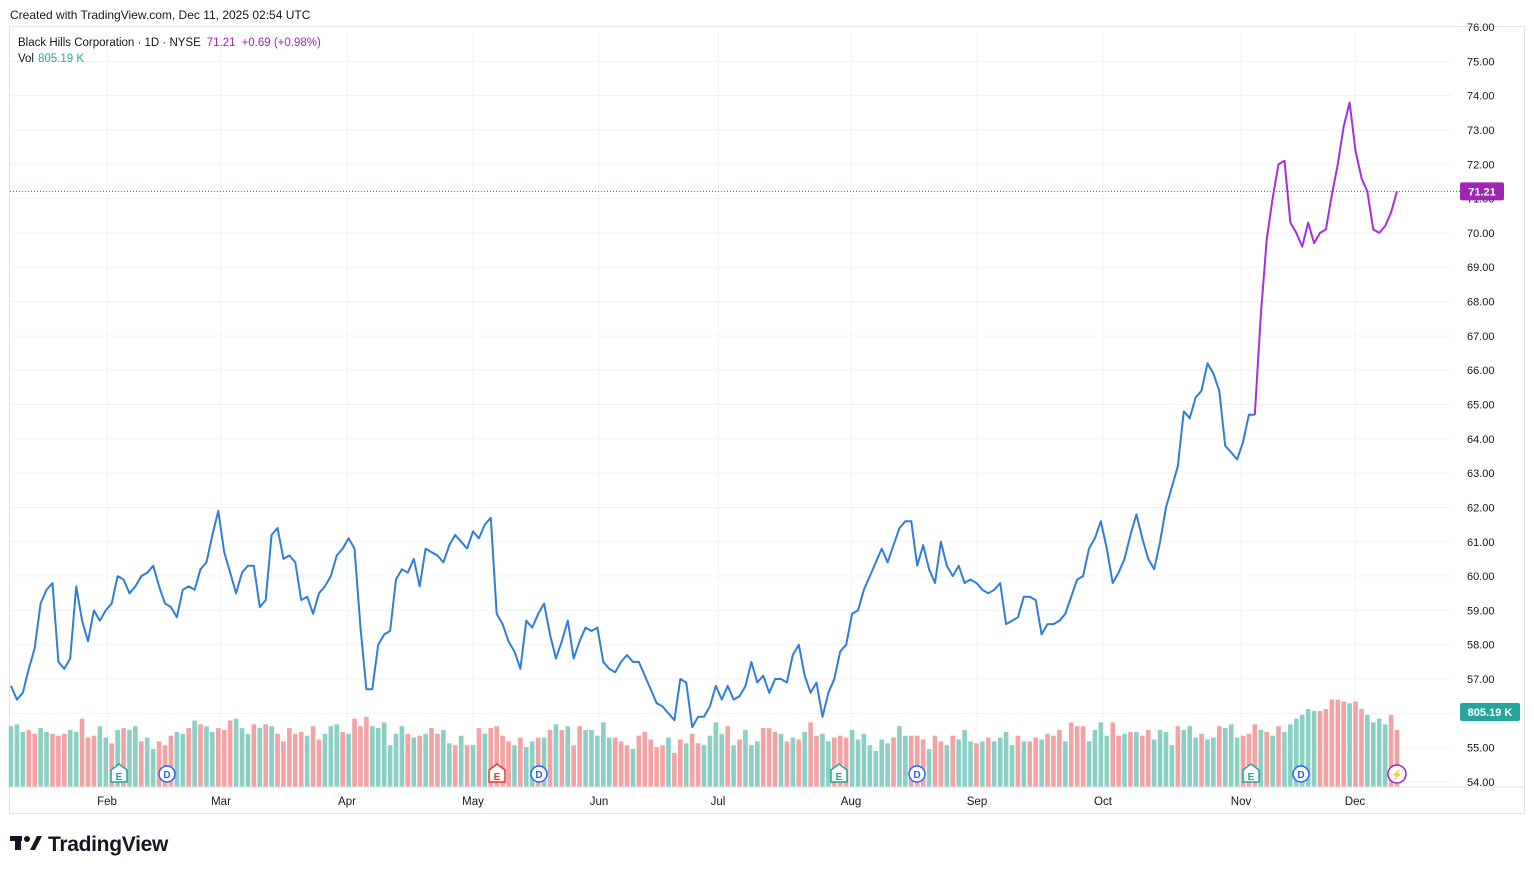  Describe the element at coordinates (1481, 28) in the screenshot. I see `y-tick-label: 76.00` at that location.